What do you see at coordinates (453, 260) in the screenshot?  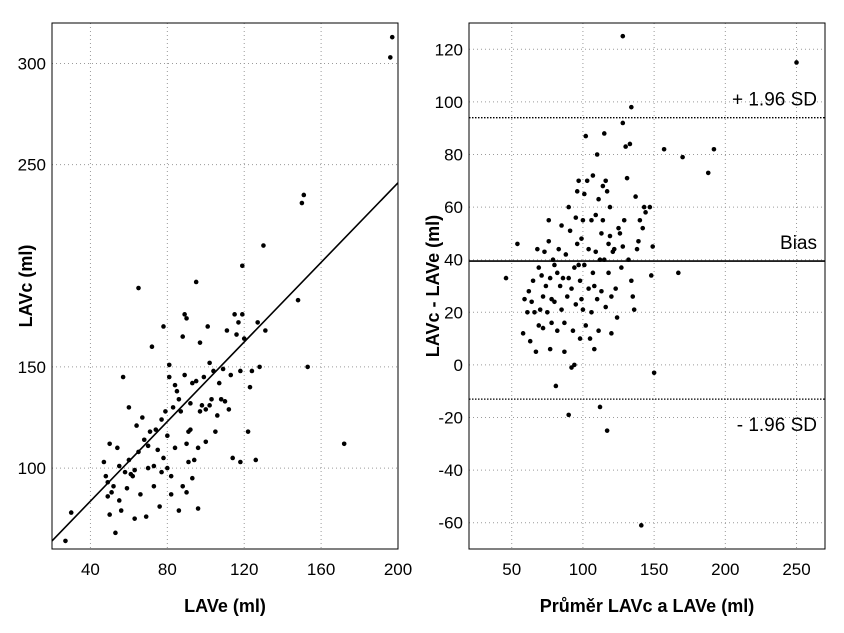 I see `y-tick-label: 40` at bounding box center [453, 260].